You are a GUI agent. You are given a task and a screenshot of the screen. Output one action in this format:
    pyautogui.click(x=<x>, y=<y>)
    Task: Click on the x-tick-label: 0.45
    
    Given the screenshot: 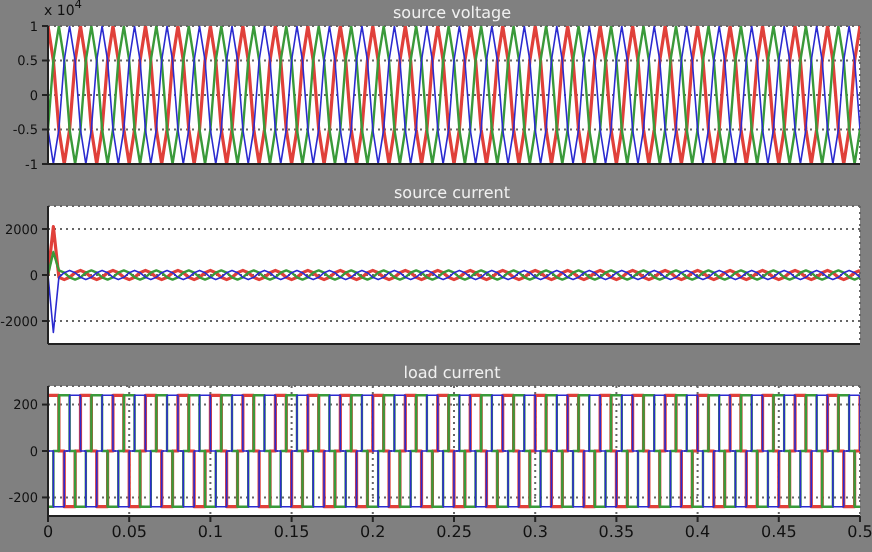 What is the action you would take?
    pyautogui.click(x=778, y=532)
    